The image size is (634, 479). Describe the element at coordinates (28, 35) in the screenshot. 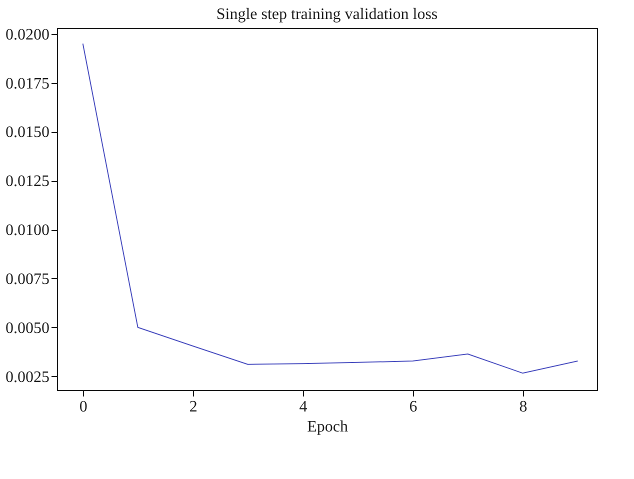

I see `y-tick-label: 0.0200` at that location.